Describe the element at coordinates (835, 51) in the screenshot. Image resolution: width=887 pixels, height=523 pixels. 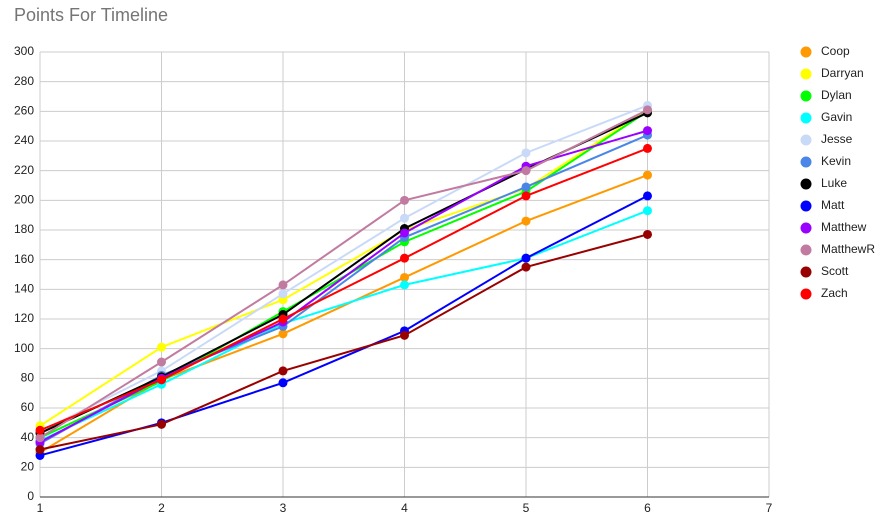
I see `legend-label: Coop` at that location.